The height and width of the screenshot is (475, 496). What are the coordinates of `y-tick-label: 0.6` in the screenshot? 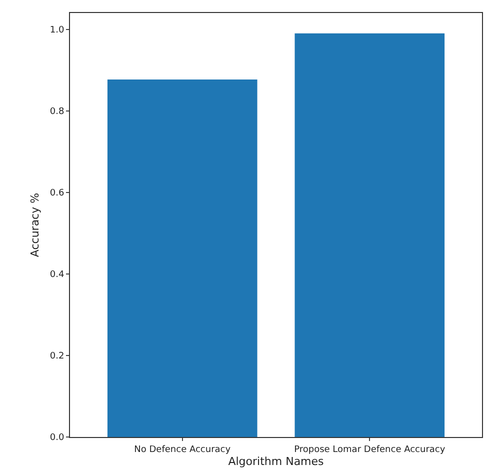 It's located at (57, 193).